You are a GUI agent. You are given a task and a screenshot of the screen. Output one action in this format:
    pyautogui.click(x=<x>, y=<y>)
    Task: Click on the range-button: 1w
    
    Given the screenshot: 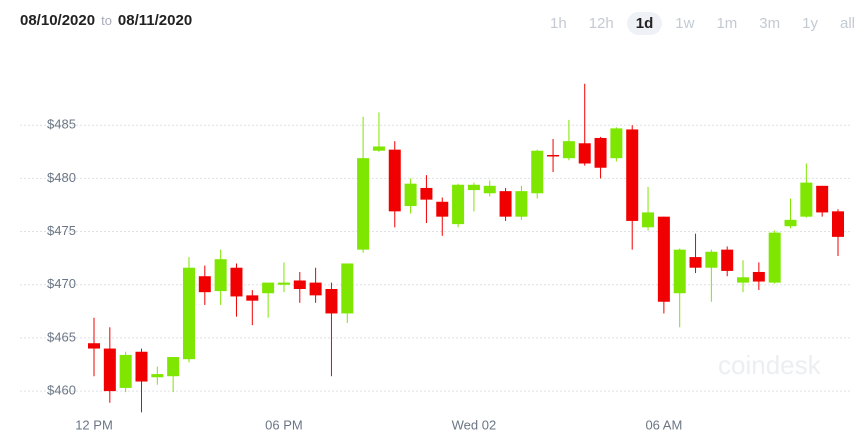 What is the action you would take?
    pyautogui.click(x=685, y=23)
    